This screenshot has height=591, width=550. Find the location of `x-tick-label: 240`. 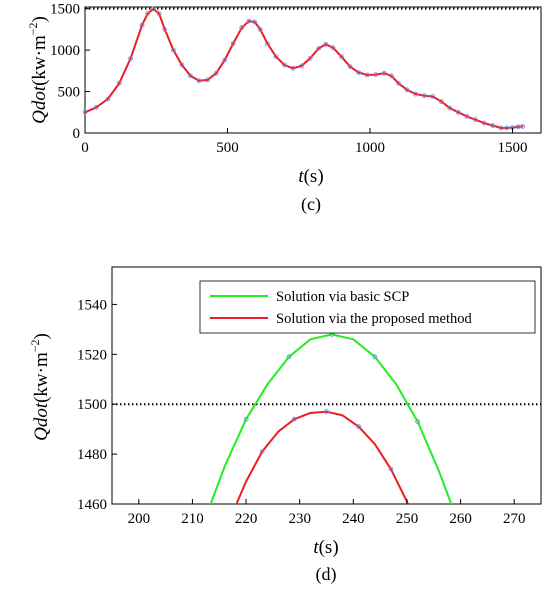

x-tick-label: 240 is located at coordinates (353, 519).